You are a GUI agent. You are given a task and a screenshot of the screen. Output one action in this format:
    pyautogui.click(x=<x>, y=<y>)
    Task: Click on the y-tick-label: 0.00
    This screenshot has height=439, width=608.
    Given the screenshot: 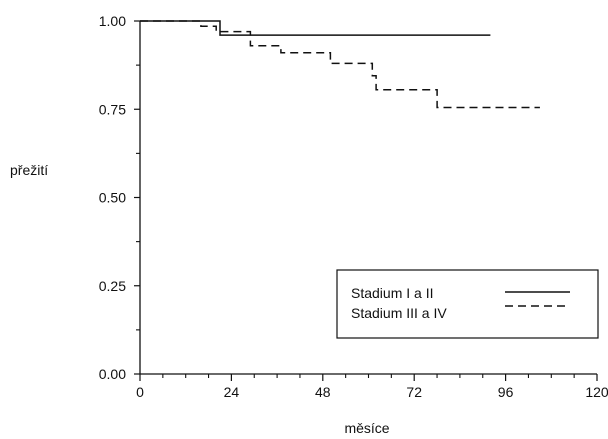 What is the action you would take?
    pyautogui.click(x=112, y=374)
    